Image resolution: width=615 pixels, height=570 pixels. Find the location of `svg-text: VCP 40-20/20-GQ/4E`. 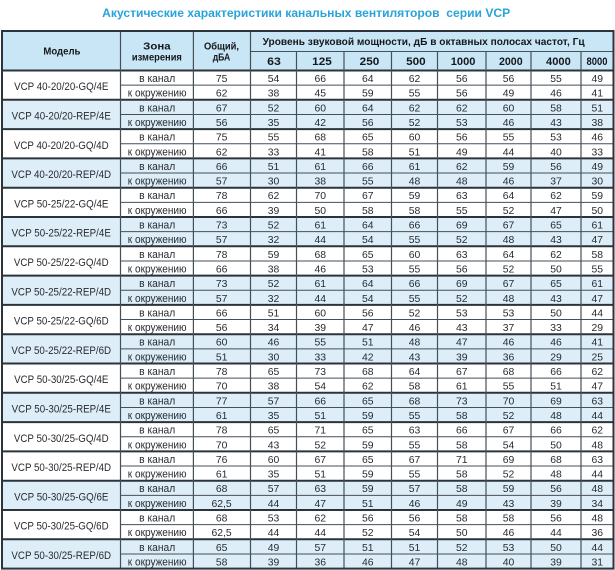

svg-text: VCP 40-20/20-GQ/4E is located at coordinates (61, 87).